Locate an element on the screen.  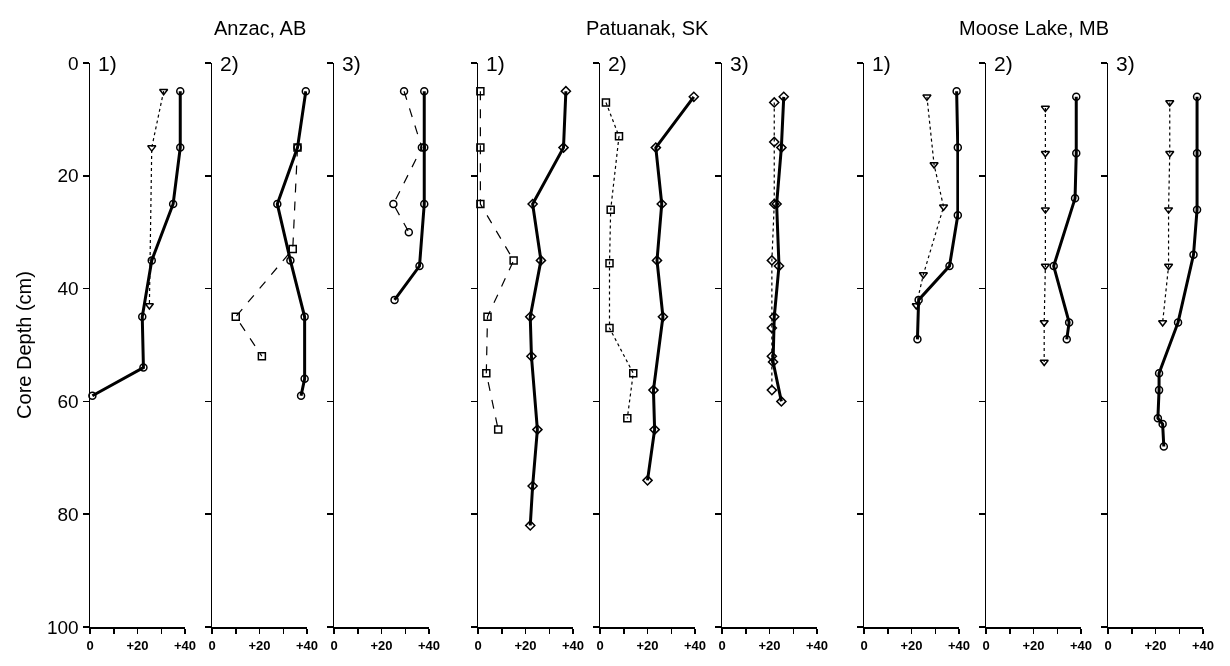
chart-title: Anzac, AB is located at coordinates (260, 28).